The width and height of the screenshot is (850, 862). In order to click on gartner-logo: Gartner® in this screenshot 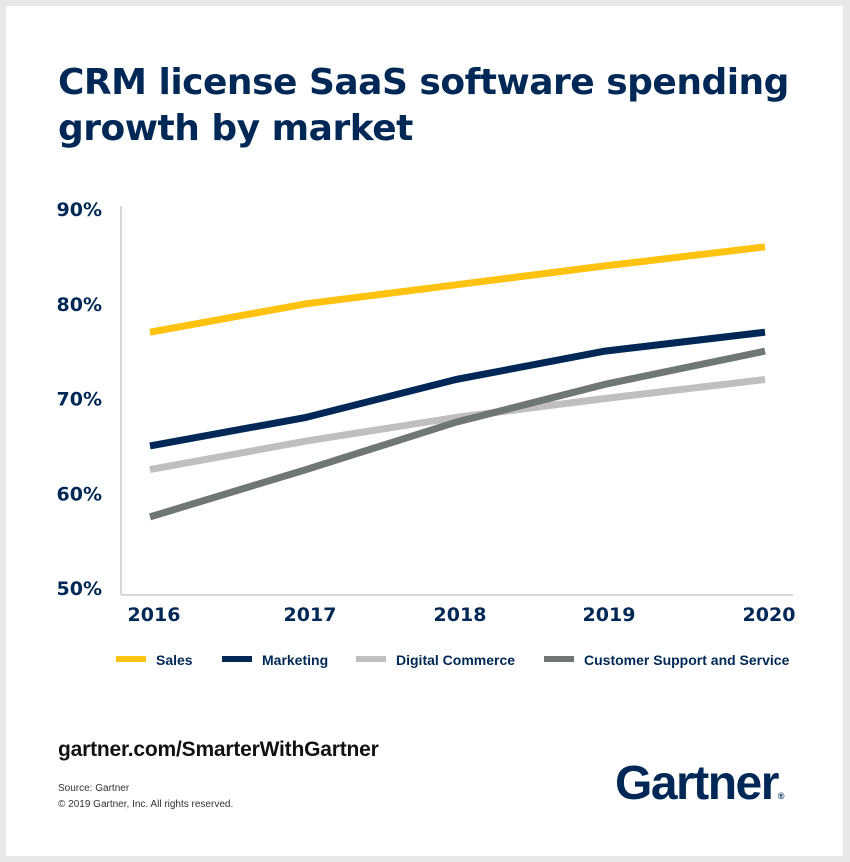, I will do `click(700, 783)`.